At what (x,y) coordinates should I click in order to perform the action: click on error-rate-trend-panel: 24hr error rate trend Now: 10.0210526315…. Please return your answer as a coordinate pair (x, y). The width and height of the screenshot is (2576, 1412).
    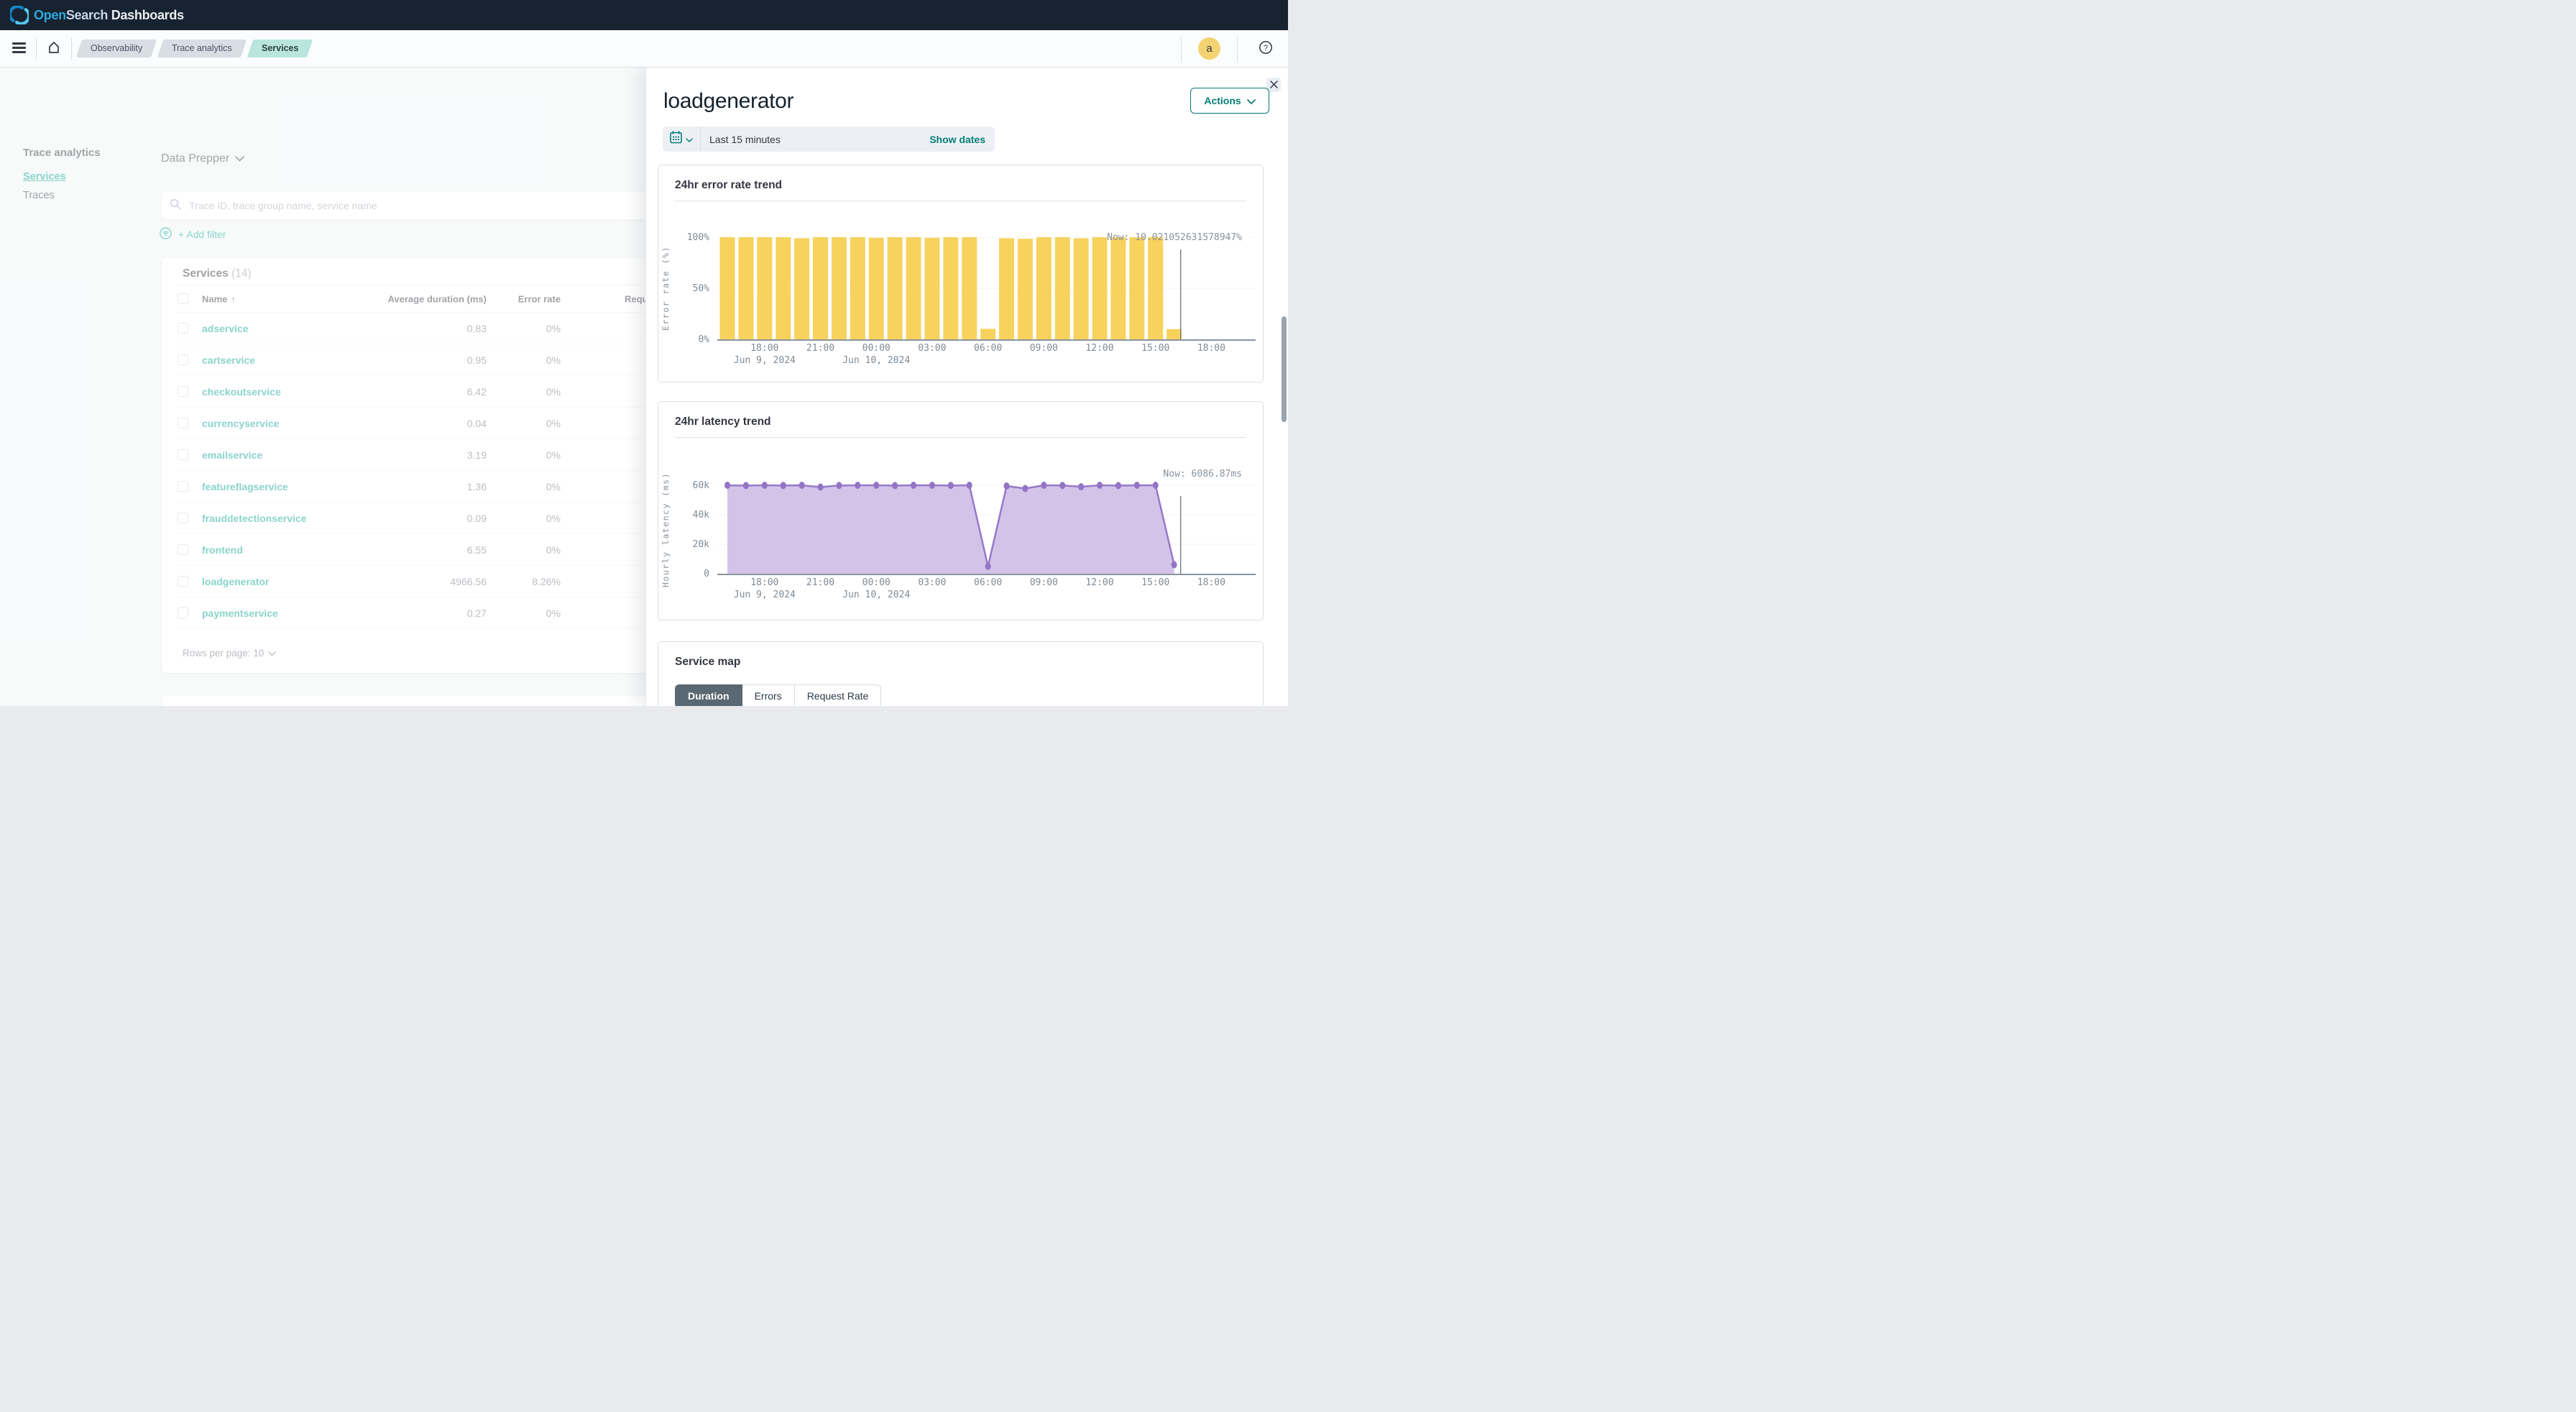
    Looking at the image, I should click on (961, 273).